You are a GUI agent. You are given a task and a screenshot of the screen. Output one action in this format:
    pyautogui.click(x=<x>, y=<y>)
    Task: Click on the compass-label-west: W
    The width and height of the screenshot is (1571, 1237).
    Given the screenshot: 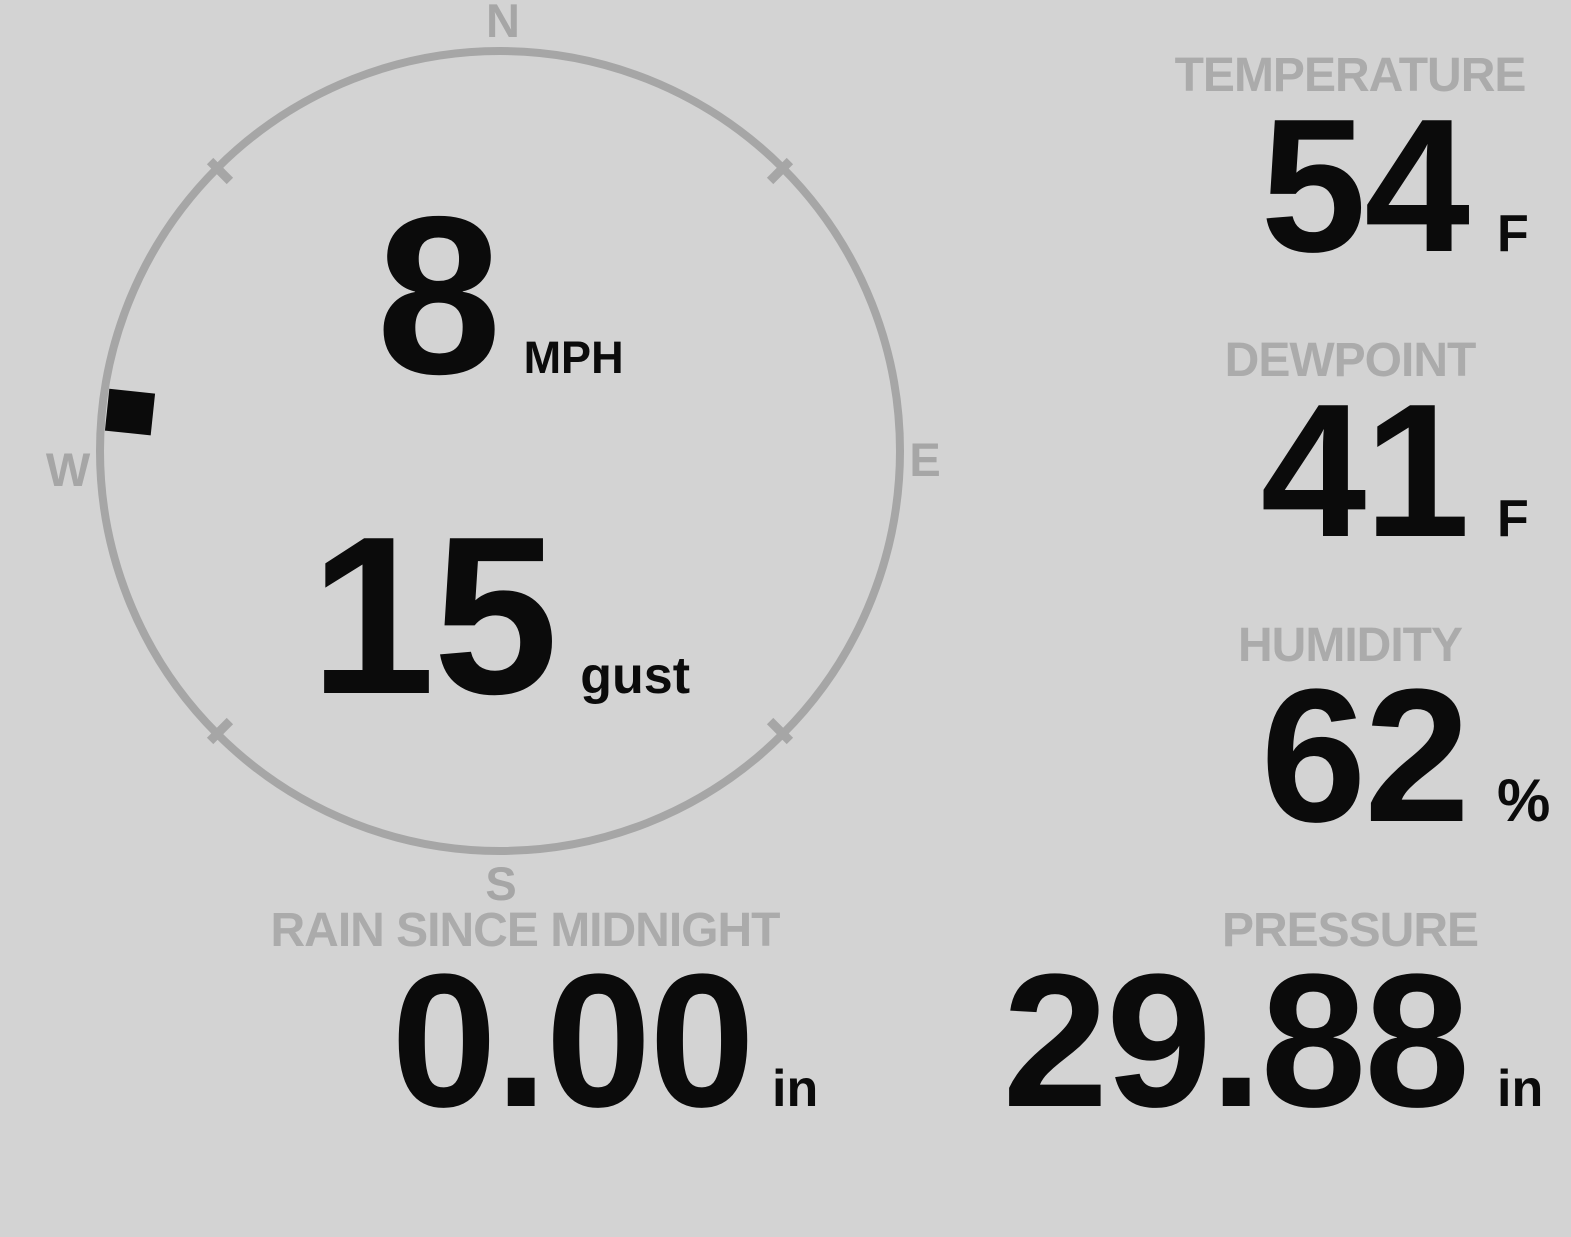 What is the action you would take?
    pyautogui.click(x=68, y=469)
    